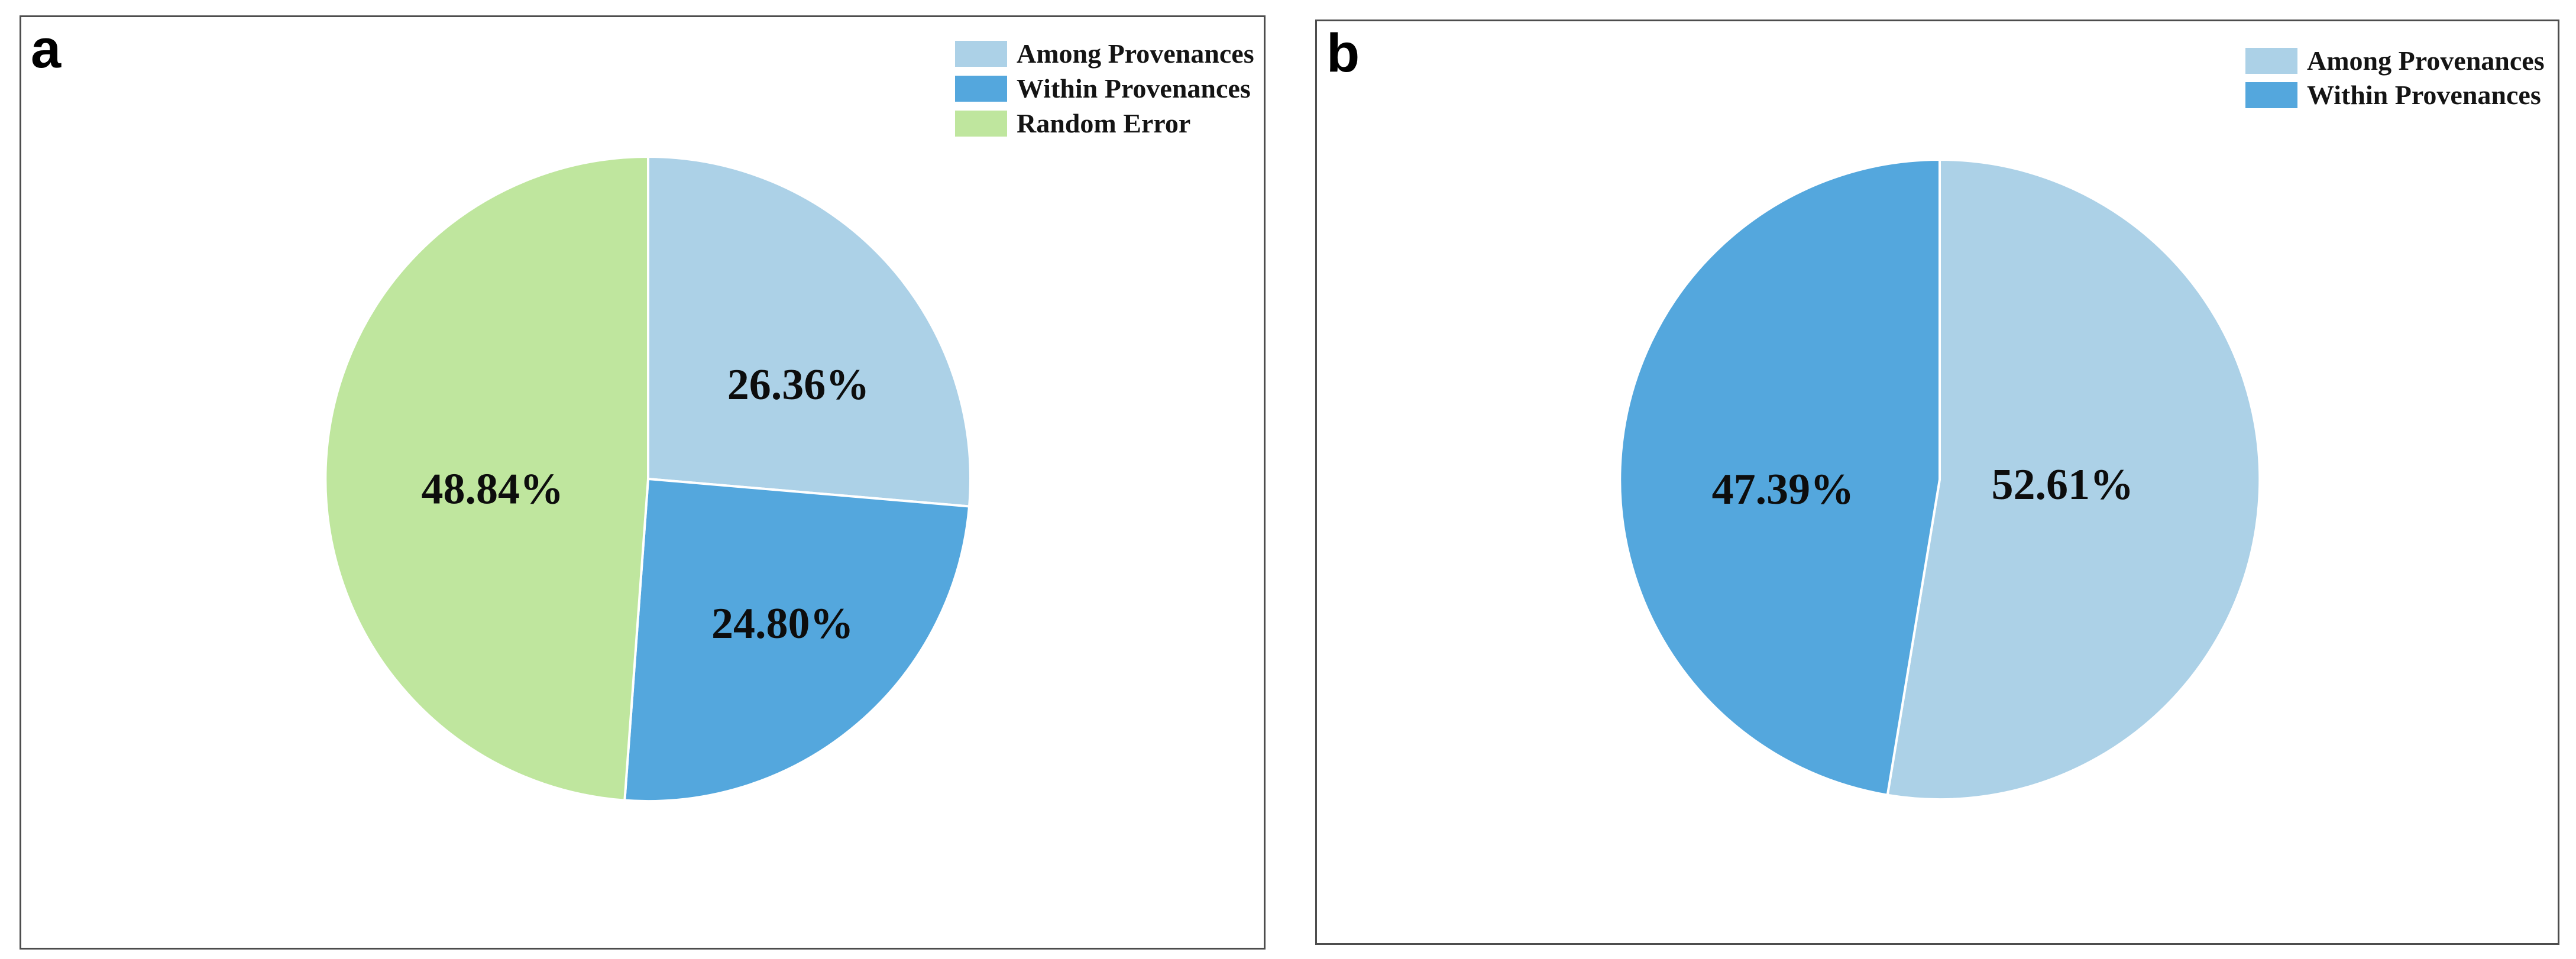  What do you see at coordinates (2395, 78) in the screenshot?
I see `panel-b-legend: Among Provenances Within Provenances` at bounding box center [2395, 78].